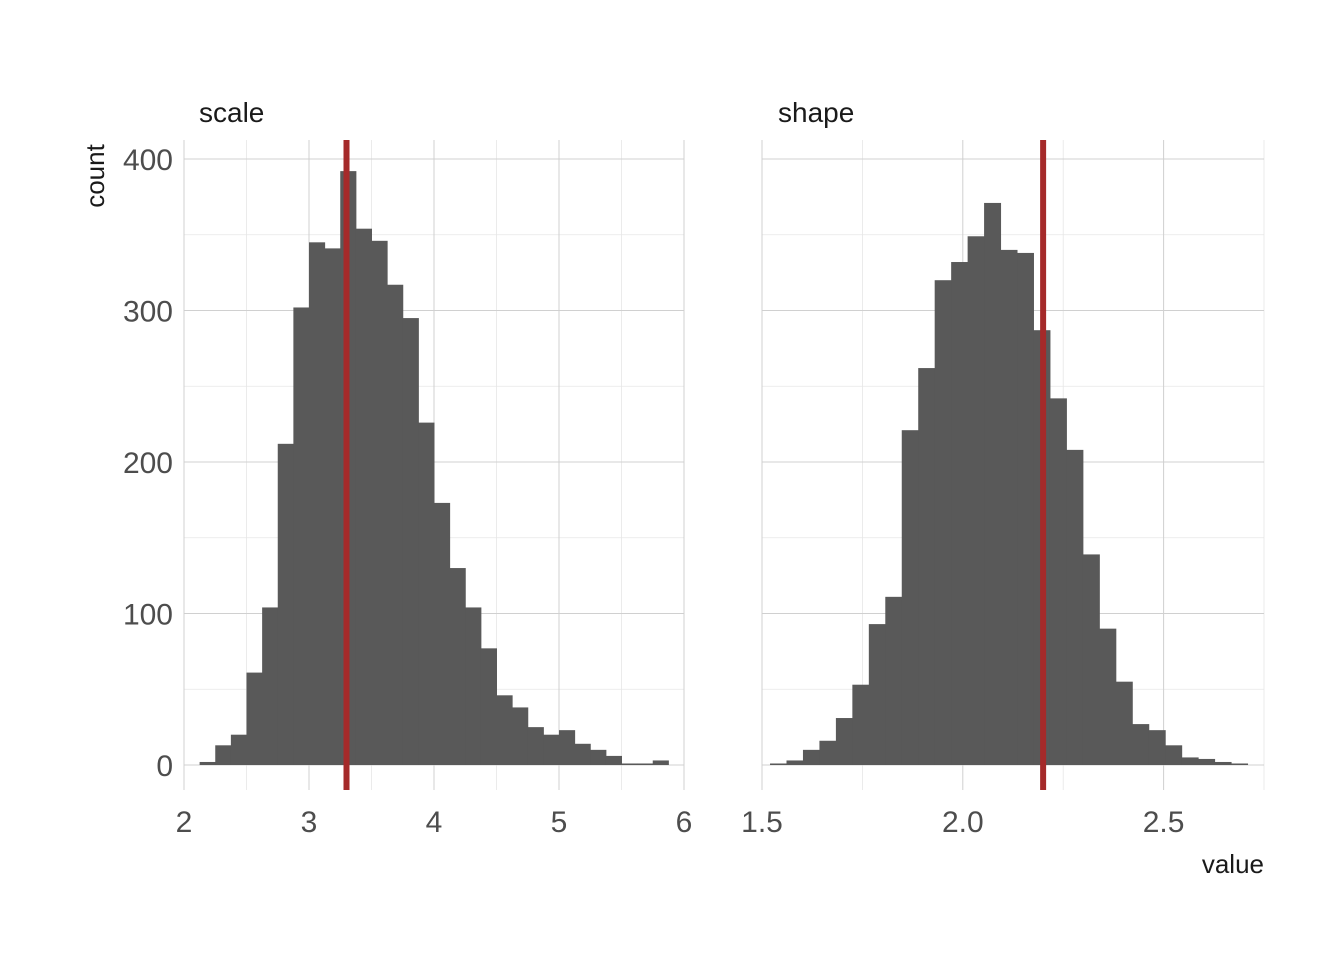 This screenshot has height=960, width=1344. I want to click on x-tick-label: 4, so click(434, 822).